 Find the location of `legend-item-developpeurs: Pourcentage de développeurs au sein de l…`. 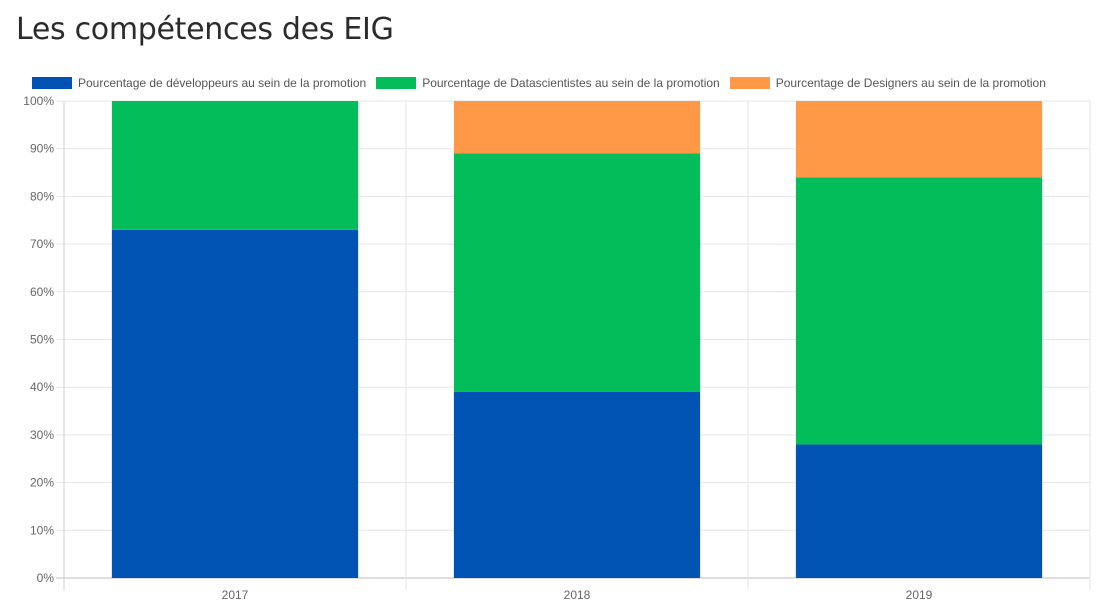

legend-item-developpeurs: Pourcentage de développeurs au sein de l… is located at coordinates (199, 83).